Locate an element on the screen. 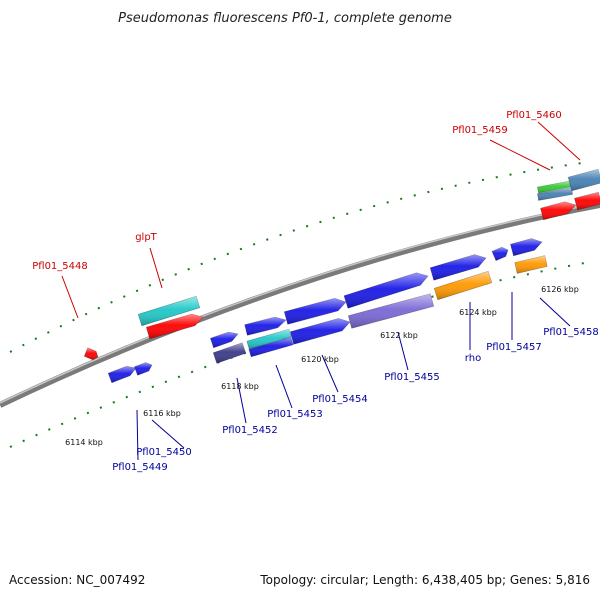 This screenshot has width=600, height=600. gene-label: Pfl01_5454 is located at coordinates (340, 399).